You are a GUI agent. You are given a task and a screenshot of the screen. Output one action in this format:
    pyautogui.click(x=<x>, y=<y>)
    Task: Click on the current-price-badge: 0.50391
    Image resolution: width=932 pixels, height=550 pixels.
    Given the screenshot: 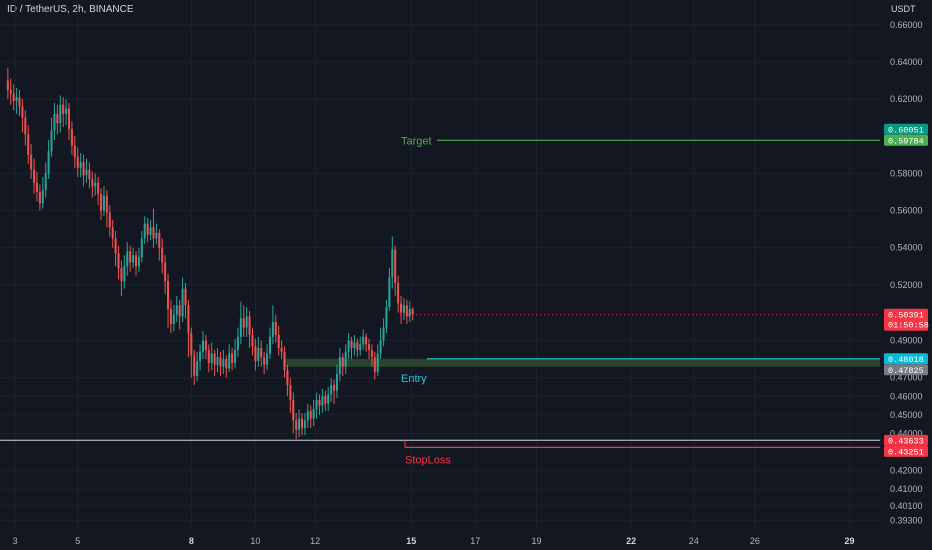 What is the action you would take?
    pyautogui.click(x=906, y=316)
    